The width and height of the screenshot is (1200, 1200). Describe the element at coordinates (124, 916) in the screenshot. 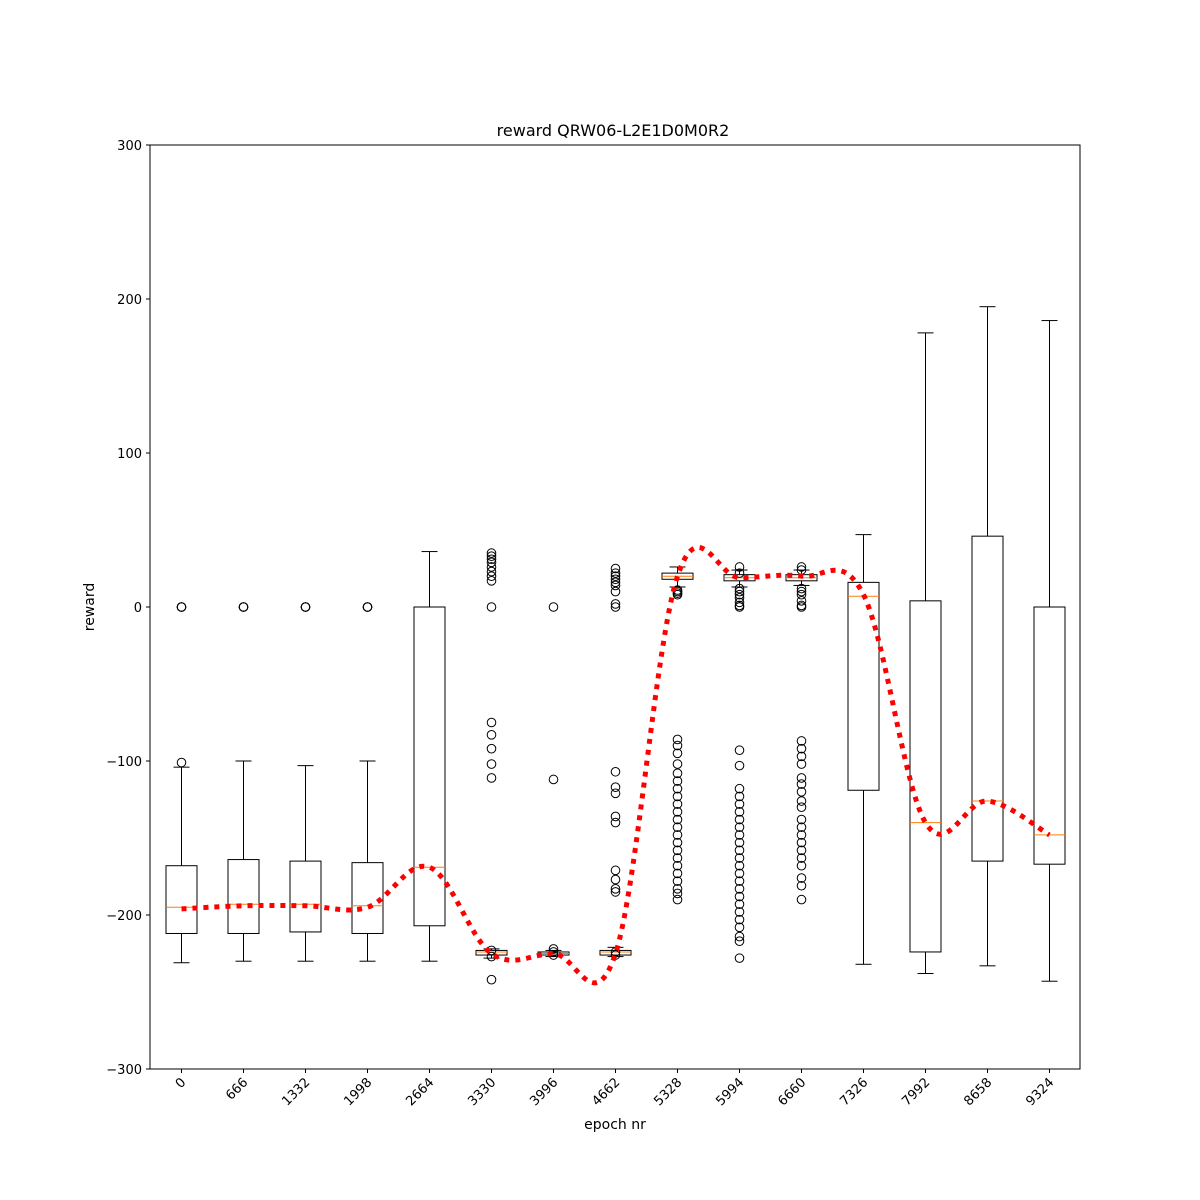

I see `y-tick-label: −200` at that location.